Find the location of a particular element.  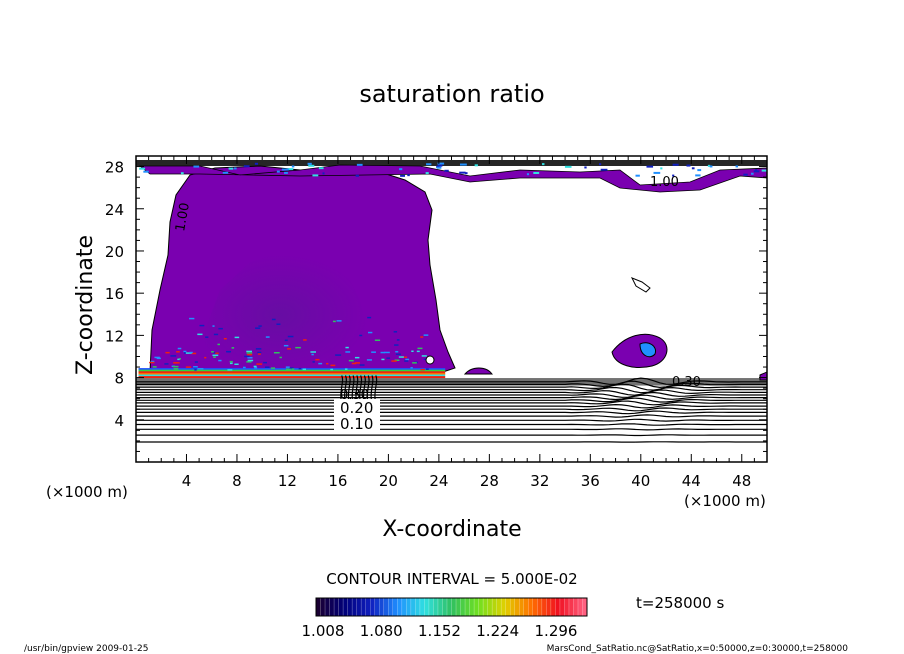

footer-left: /usr/bin/gpview 2009-01-25 is located at coordinates (86, 649).